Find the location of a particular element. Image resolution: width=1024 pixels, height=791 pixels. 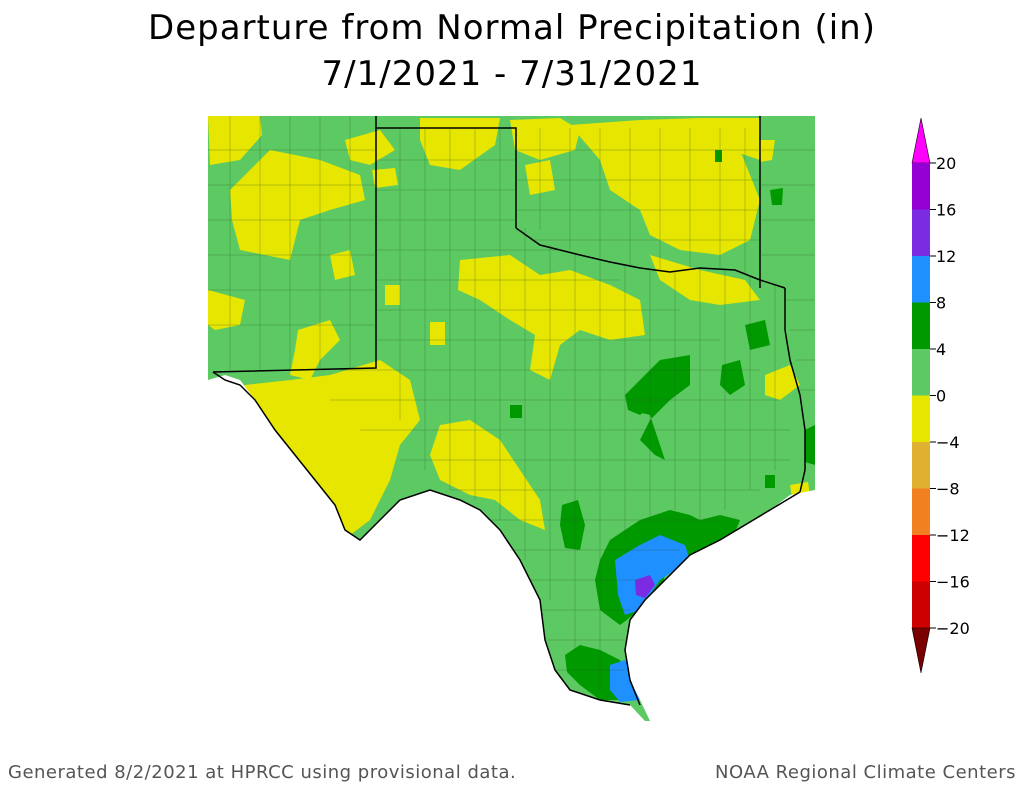

legend-tick-label: −20 is located at coordinates (953, 628).